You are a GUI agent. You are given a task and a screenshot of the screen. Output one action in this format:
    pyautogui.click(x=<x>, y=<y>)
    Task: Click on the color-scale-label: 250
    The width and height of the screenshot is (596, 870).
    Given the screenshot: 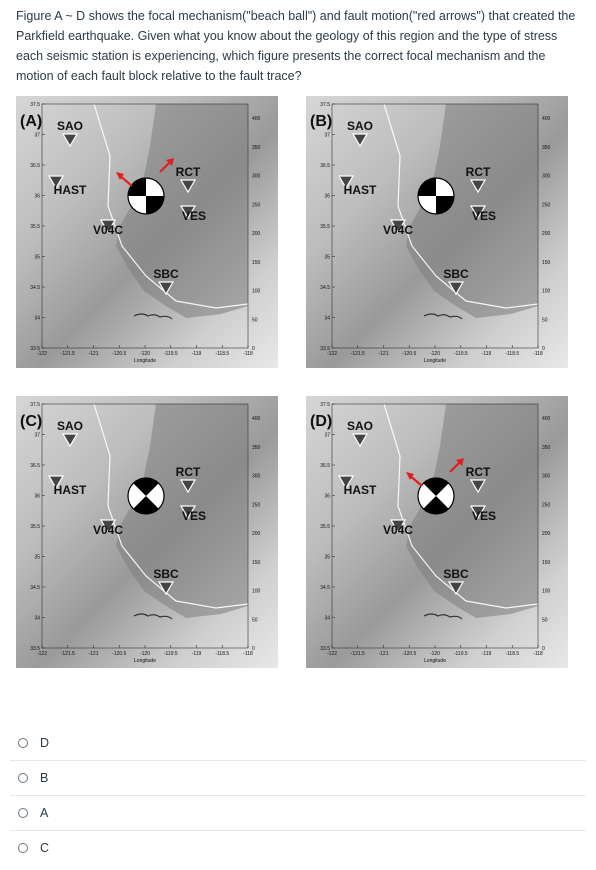 What is the action you would take?
    pyautogui.click(x=546, y=205)
    